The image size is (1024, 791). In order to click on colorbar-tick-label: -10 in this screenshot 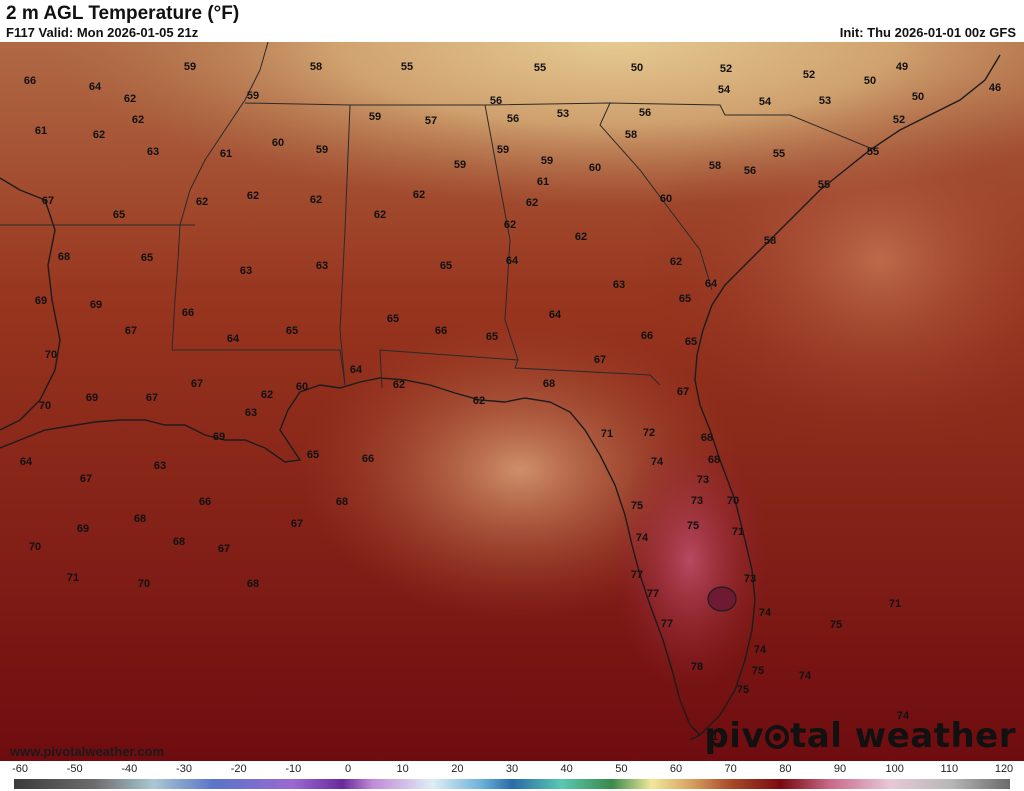, I will do `click(293, 769)`.